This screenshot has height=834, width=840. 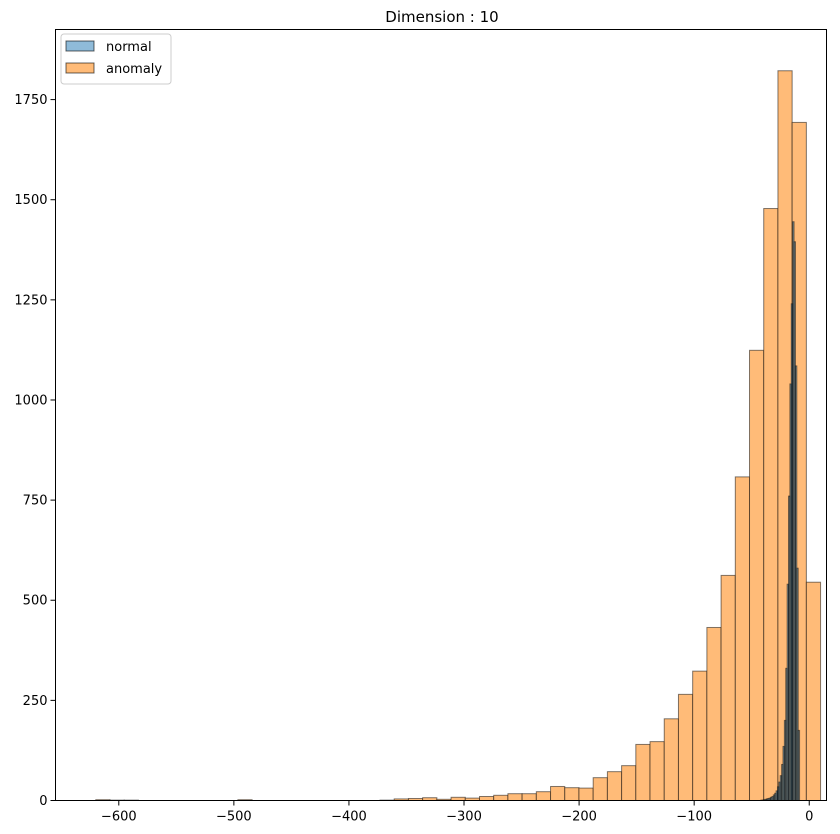 What do you see at coordinates (30, 300) in the screenshot?
I see `y-tick-label: 1250` at bounding box center [30, 300].